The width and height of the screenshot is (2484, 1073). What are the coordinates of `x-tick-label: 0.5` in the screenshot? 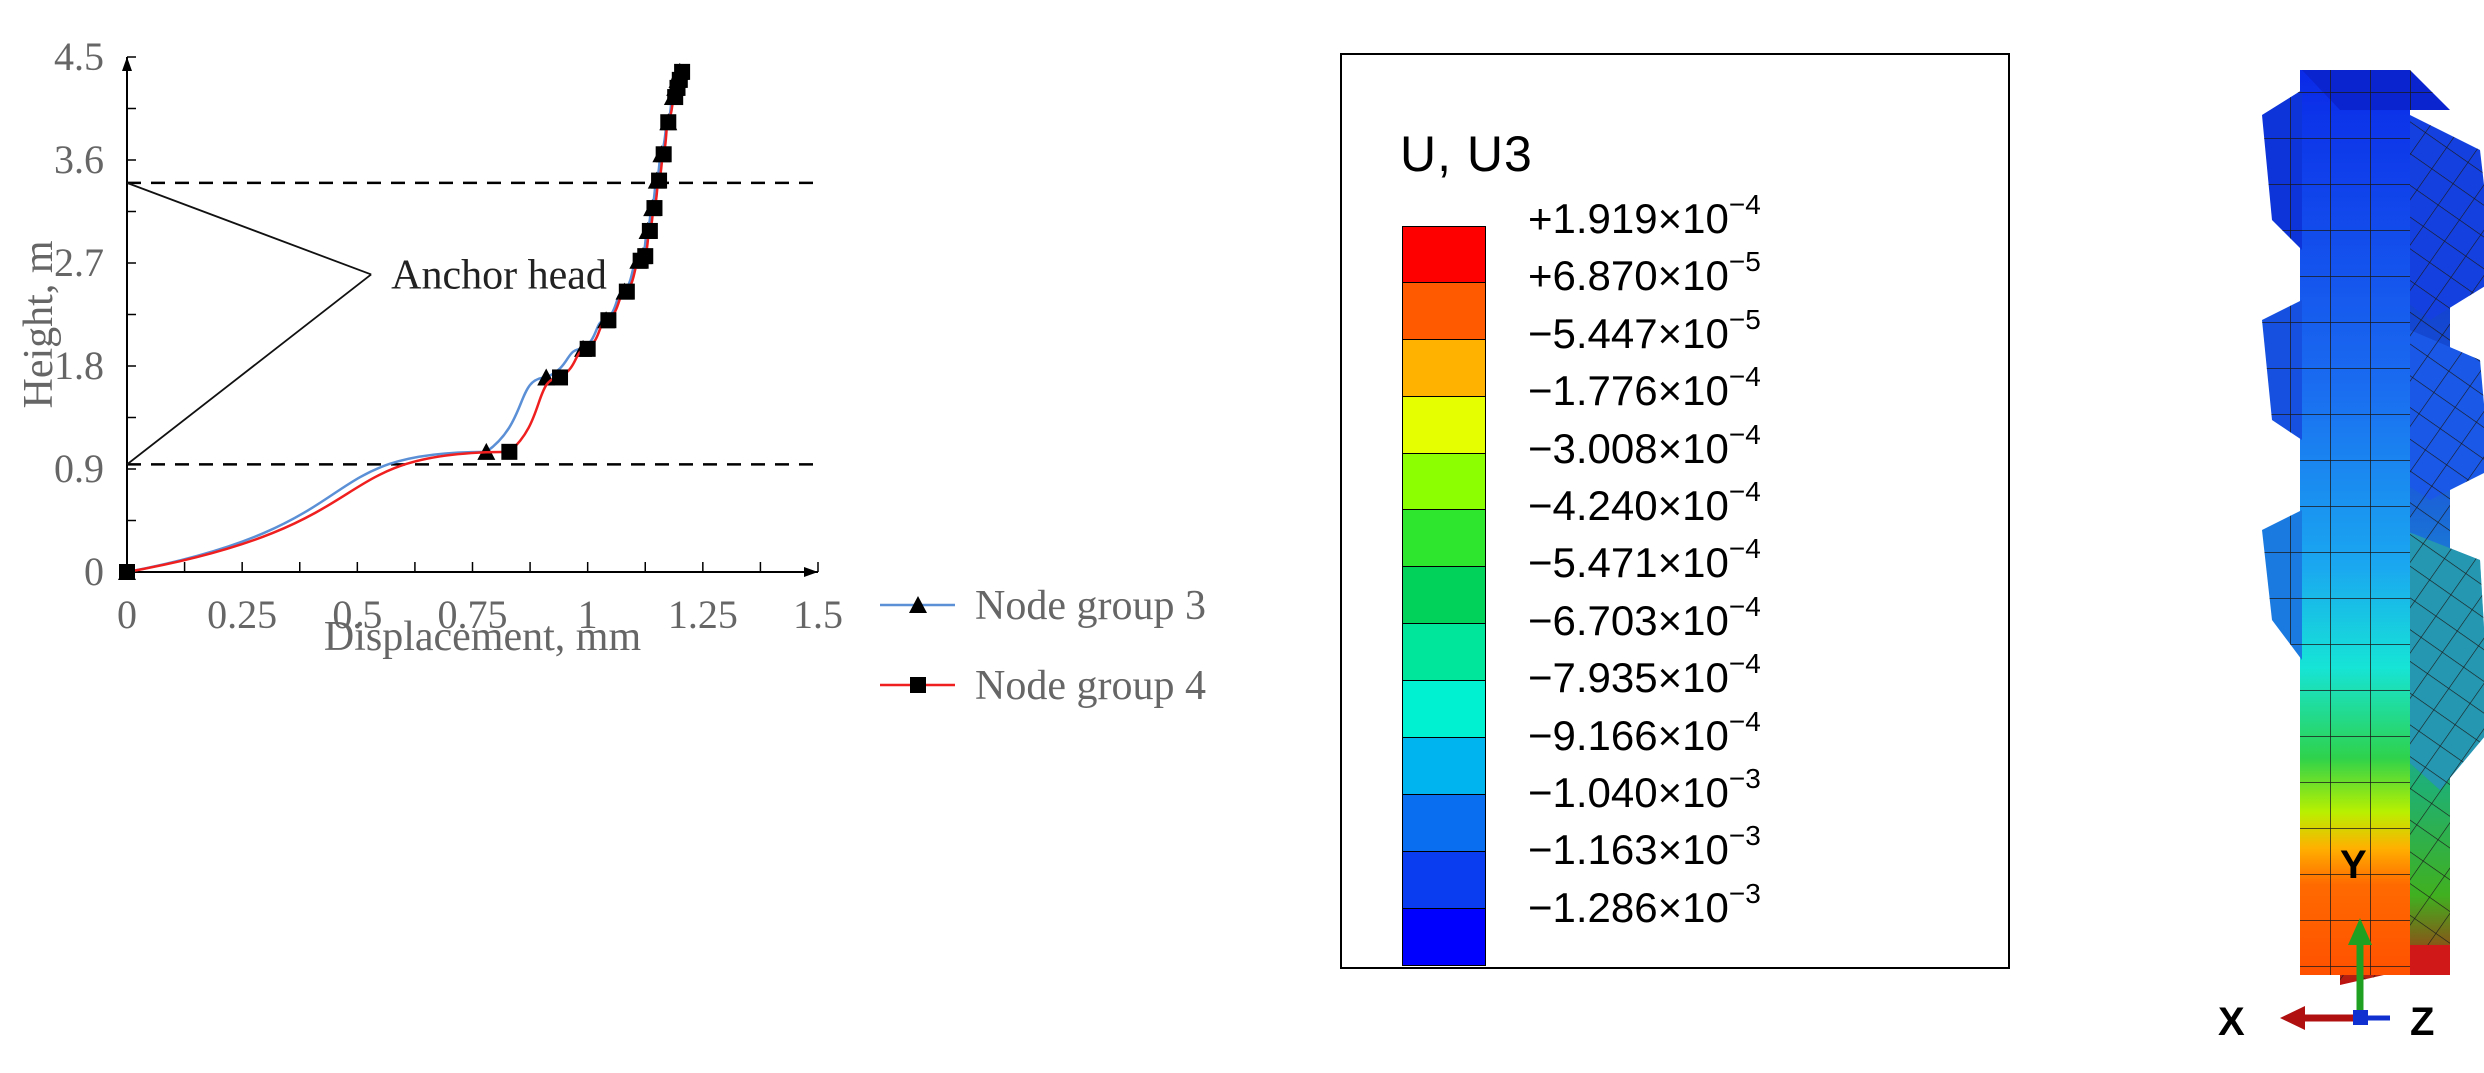 It's located at (357, 614).